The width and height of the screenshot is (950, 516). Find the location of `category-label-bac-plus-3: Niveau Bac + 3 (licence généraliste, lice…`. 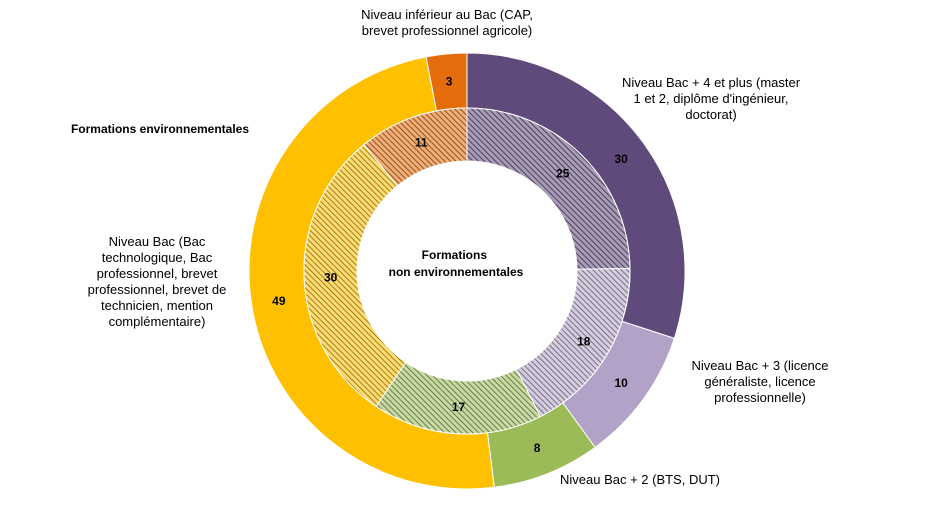

category-label-bac-plus-3: Niveau Bac + 3 (licence généraliste, lice… is located at coordinates (760, 381).